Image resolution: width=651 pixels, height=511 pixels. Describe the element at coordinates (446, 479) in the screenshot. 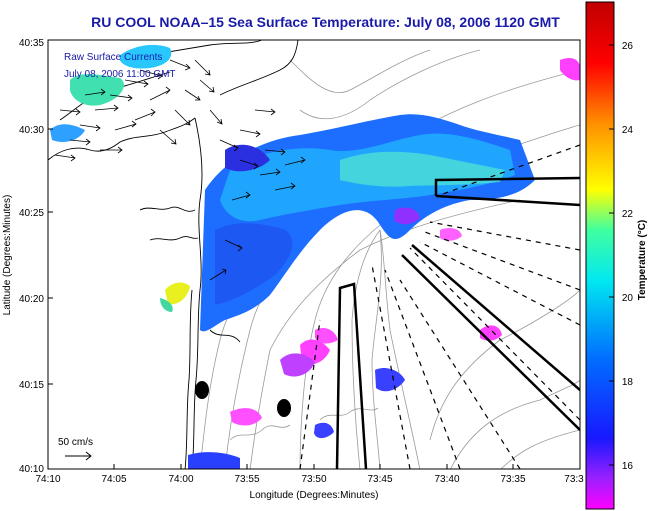

I see `x-tick-label: 73:40` at that location.